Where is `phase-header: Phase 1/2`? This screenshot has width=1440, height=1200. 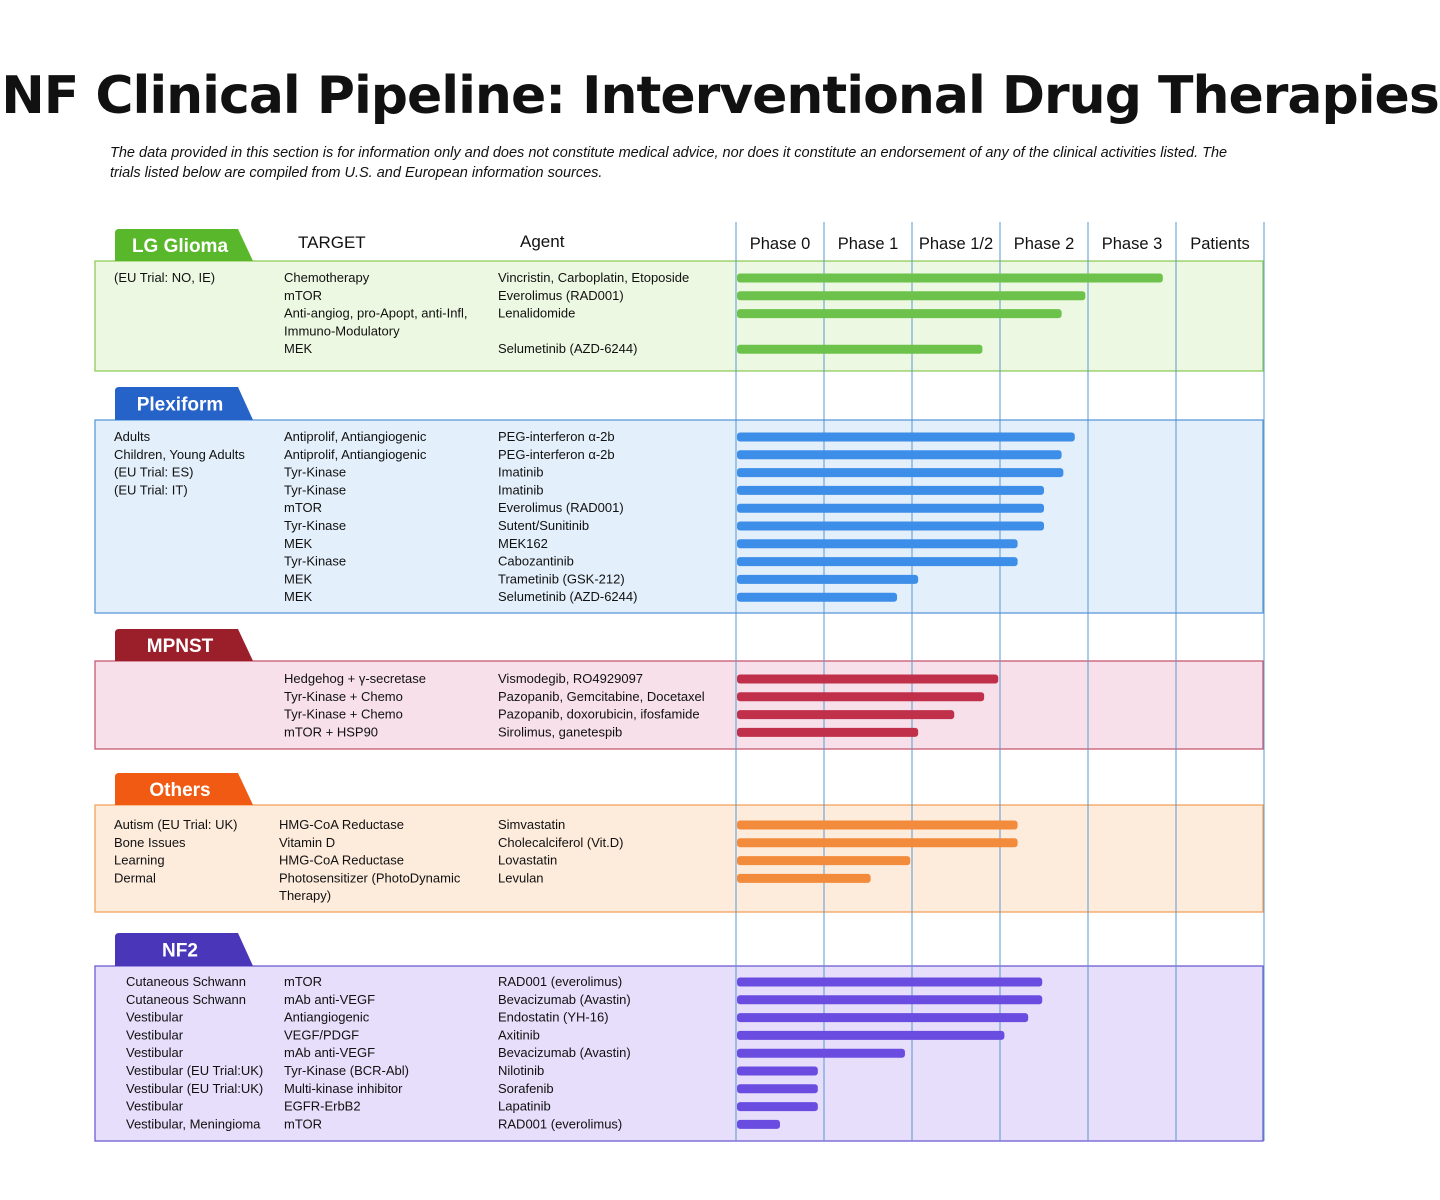 phase-header: Phase 1/2 is located at coordinates (956, 244).